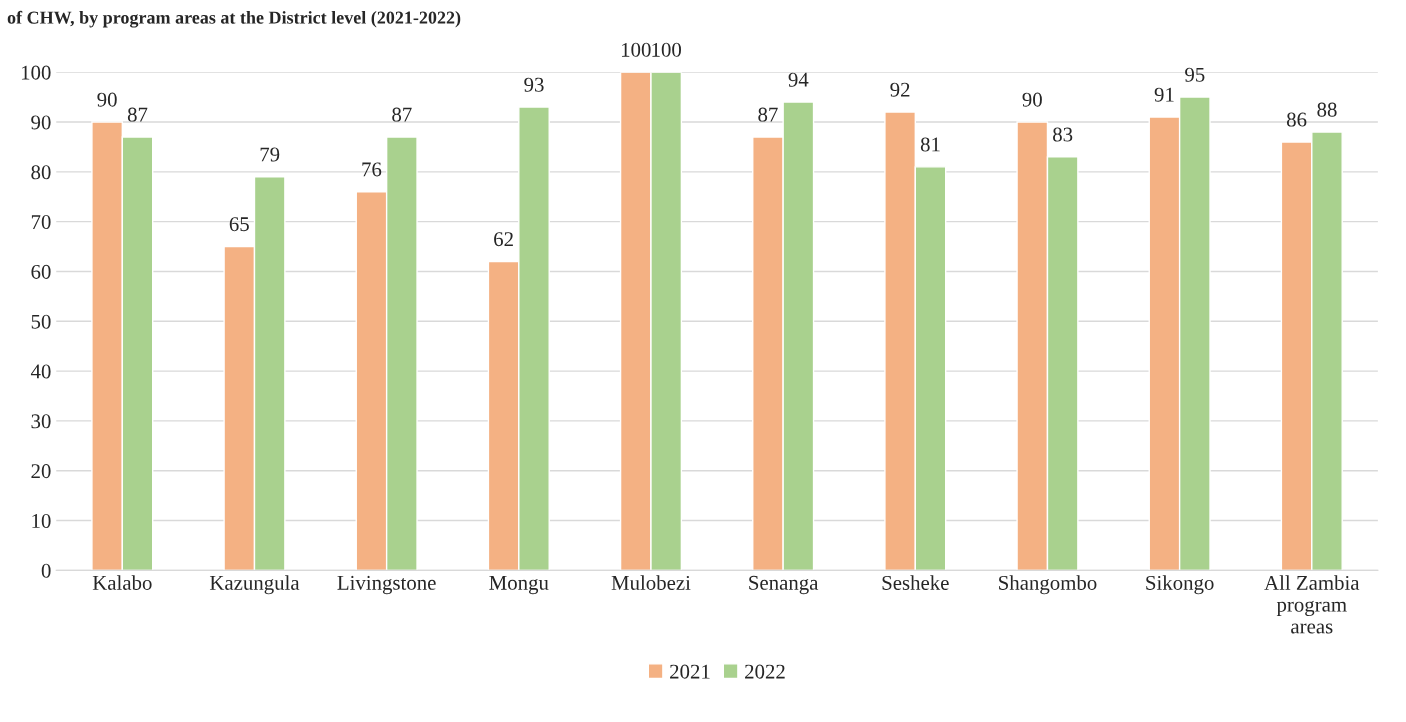 The height and width of the screenshot is (722, 1406). Describe the element at coordinates (798, 79) in the screenshot. I see `data-label: 94` at that location.